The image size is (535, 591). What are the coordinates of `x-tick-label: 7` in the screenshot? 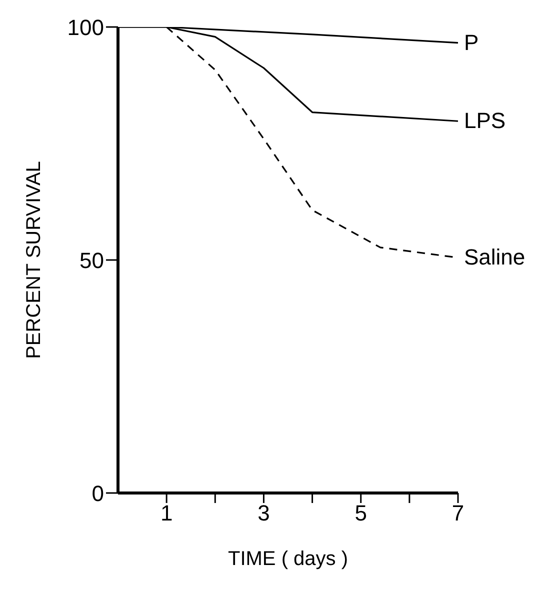 It's located at (458, 513).